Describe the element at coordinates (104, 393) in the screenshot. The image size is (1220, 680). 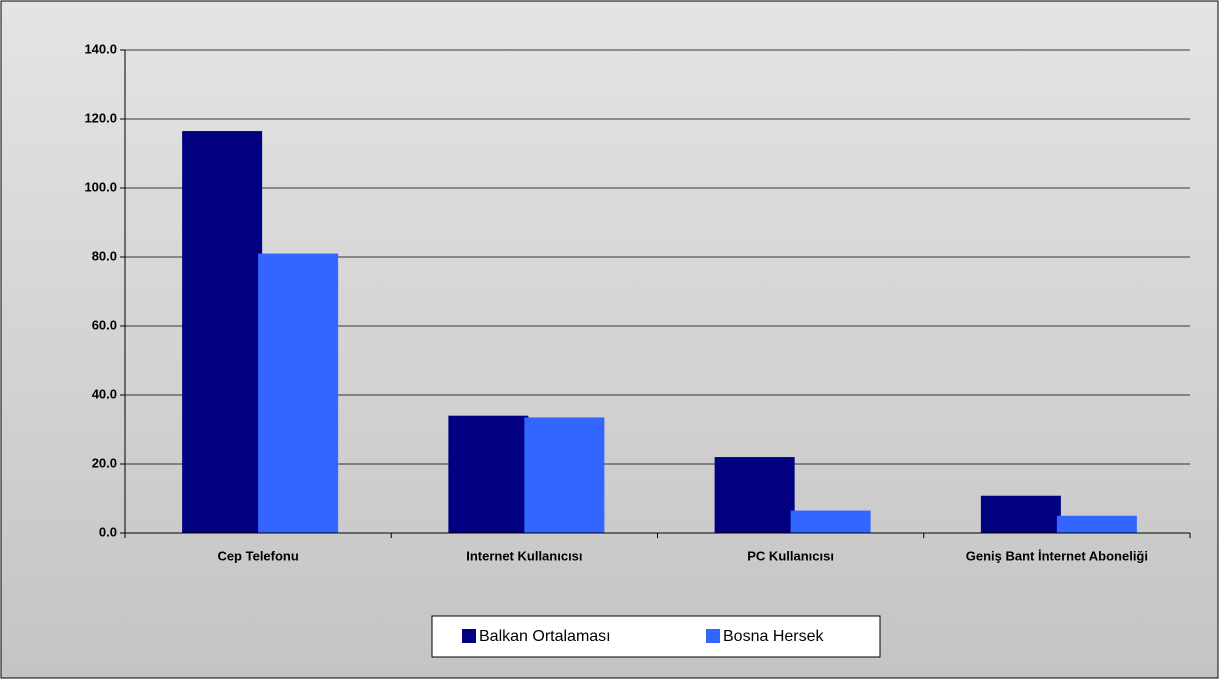
I see `y-tick-label: 40.0` at that location.